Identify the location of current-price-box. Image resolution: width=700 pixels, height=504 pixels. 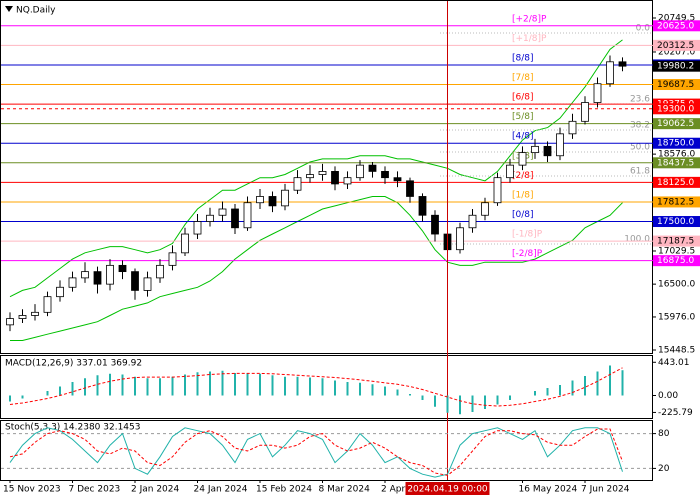
(676, 66).